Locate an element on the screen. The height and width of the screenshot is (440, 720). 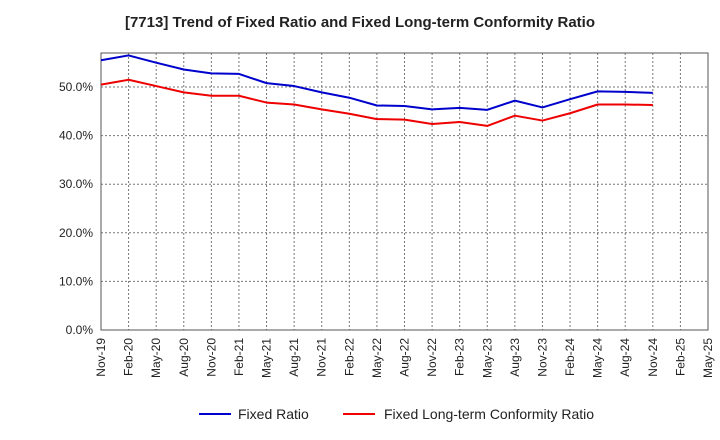
x-tick-label: Feb-23 is located at coordinates (460, 357).